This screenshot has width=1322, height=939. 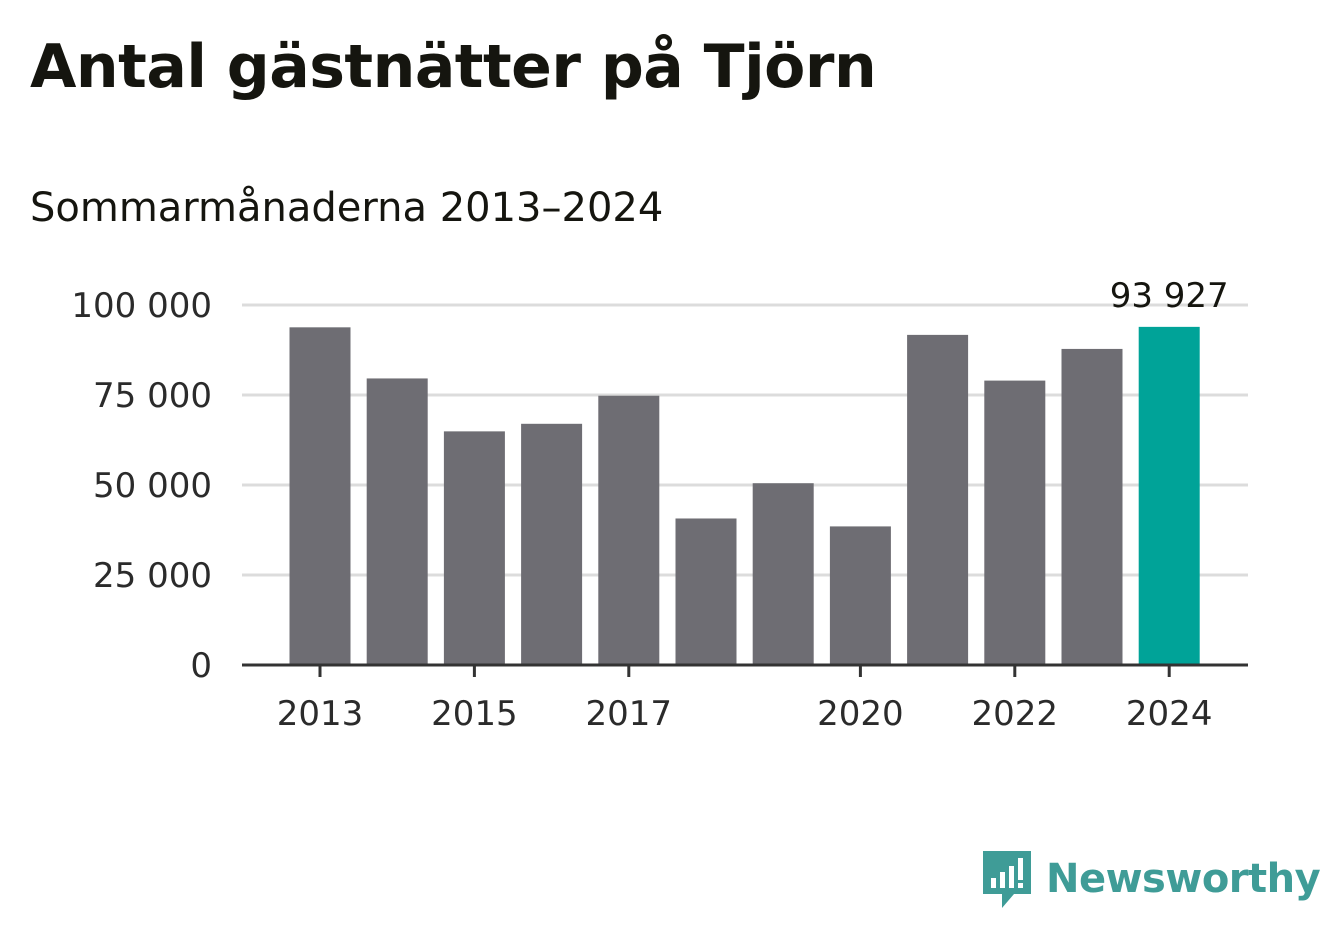 I want to click on x-tick-label: 2017, so click(x=629, y=714).